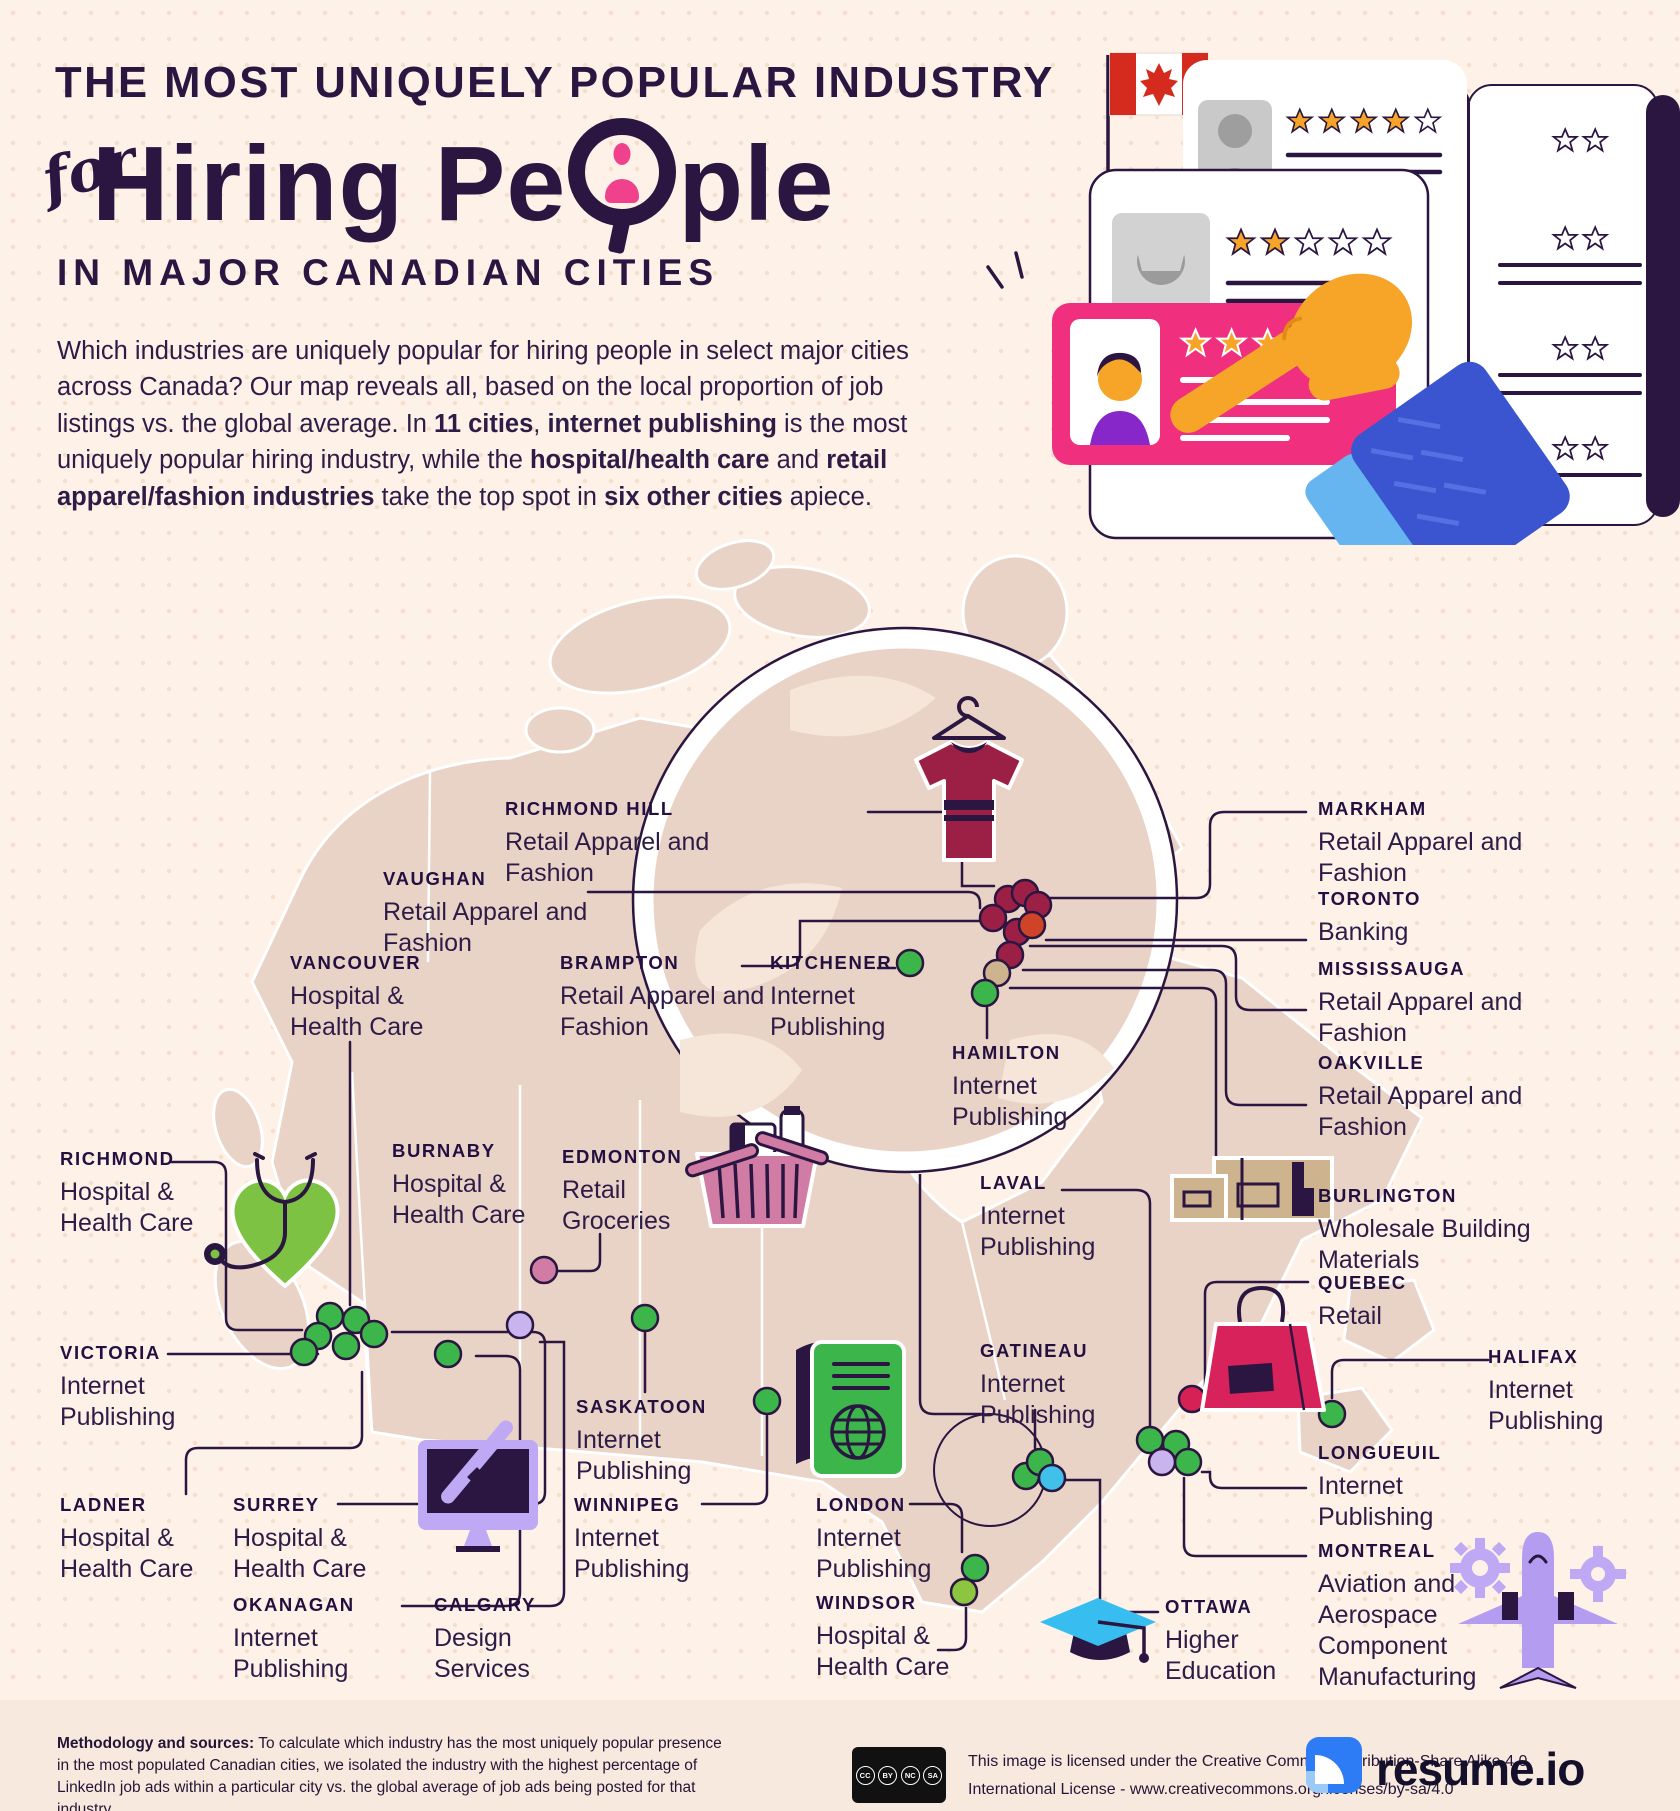 The width and height of the screenshot is (1680, 1811). Describe the element at coordinates (993, 918) in the screenshot. I see `city-dot-brampton` at that location.